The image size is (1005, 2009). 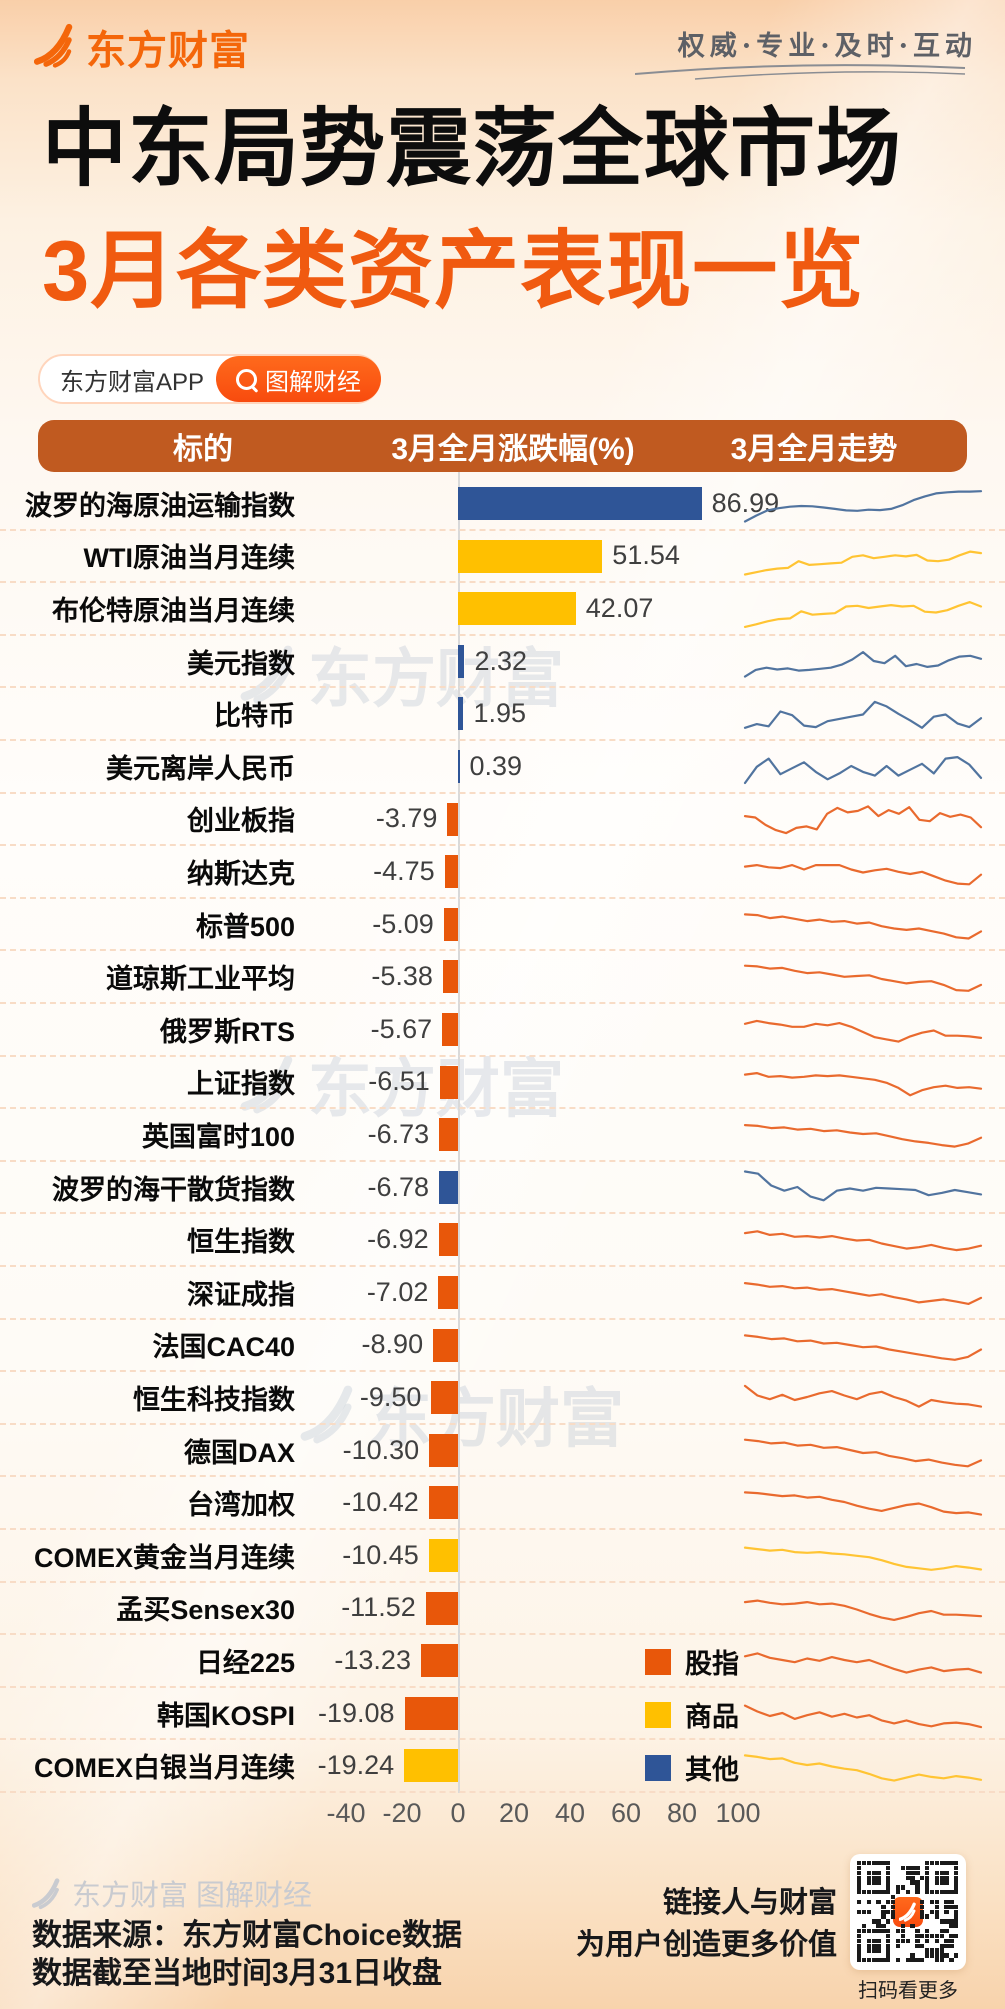 I want to click on asset-row: 标普500 -5.09, so click(x=502, y=925).